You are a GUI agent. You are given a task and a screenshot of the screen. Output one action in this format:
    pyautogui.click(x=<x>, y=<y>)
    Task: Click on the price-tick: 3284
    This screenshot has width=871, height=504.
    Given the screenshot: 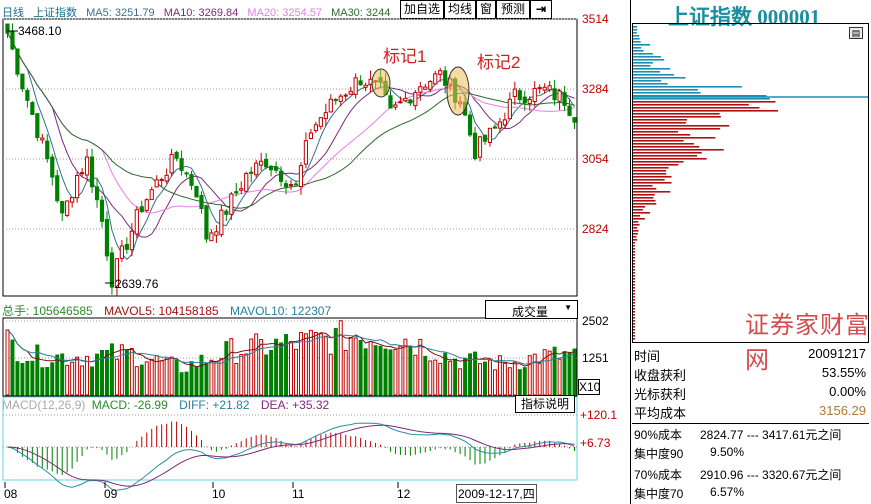 What is the action you would take?
    pyautogui.click(x=595, y=89)
    